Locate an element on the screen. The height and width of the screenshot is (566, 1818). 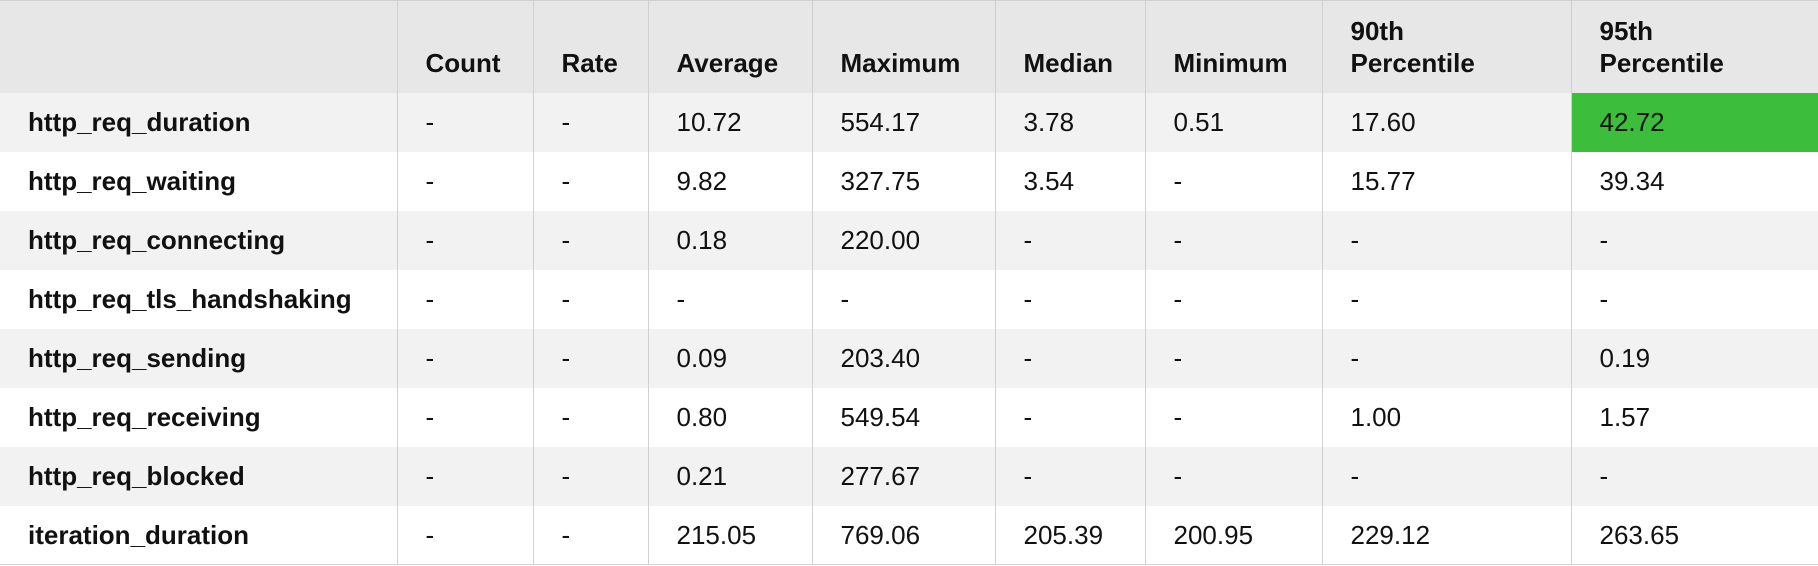
table-row: http_req_tls_handshaking - - - - - - - - is located at coordinates (909, 299).